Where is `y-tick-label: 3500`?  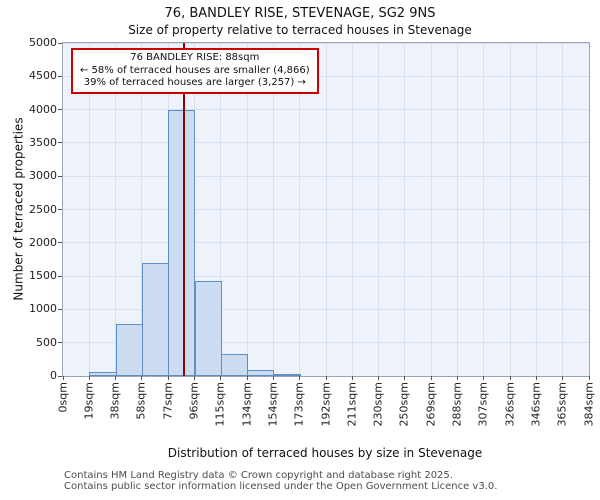 y-tick-label: 3500 is located at coordinates (43, 142).